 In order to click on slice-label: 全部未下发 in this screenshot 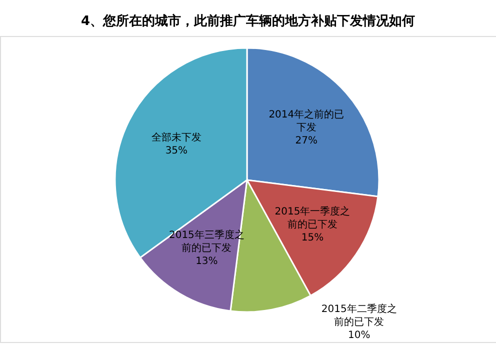, I will do `click(176, 138)`.